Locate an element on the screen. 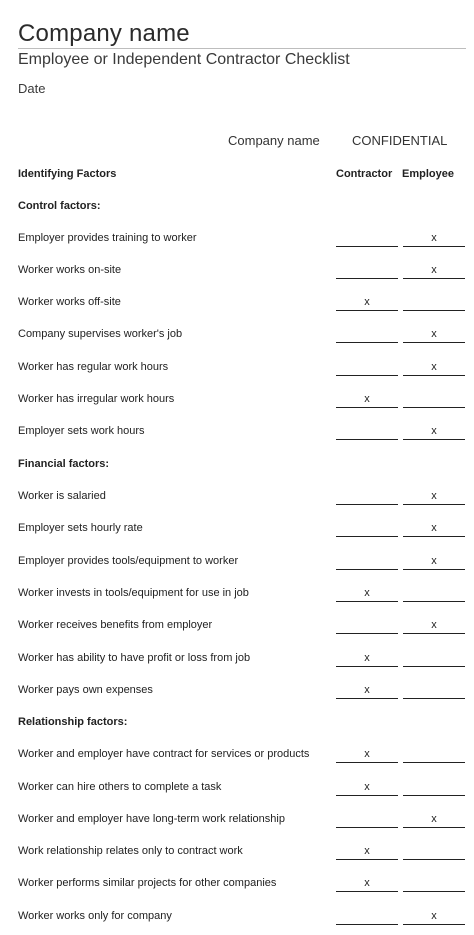  checklist-row: Employer sets work hours x is located at coordinates (243, 432).